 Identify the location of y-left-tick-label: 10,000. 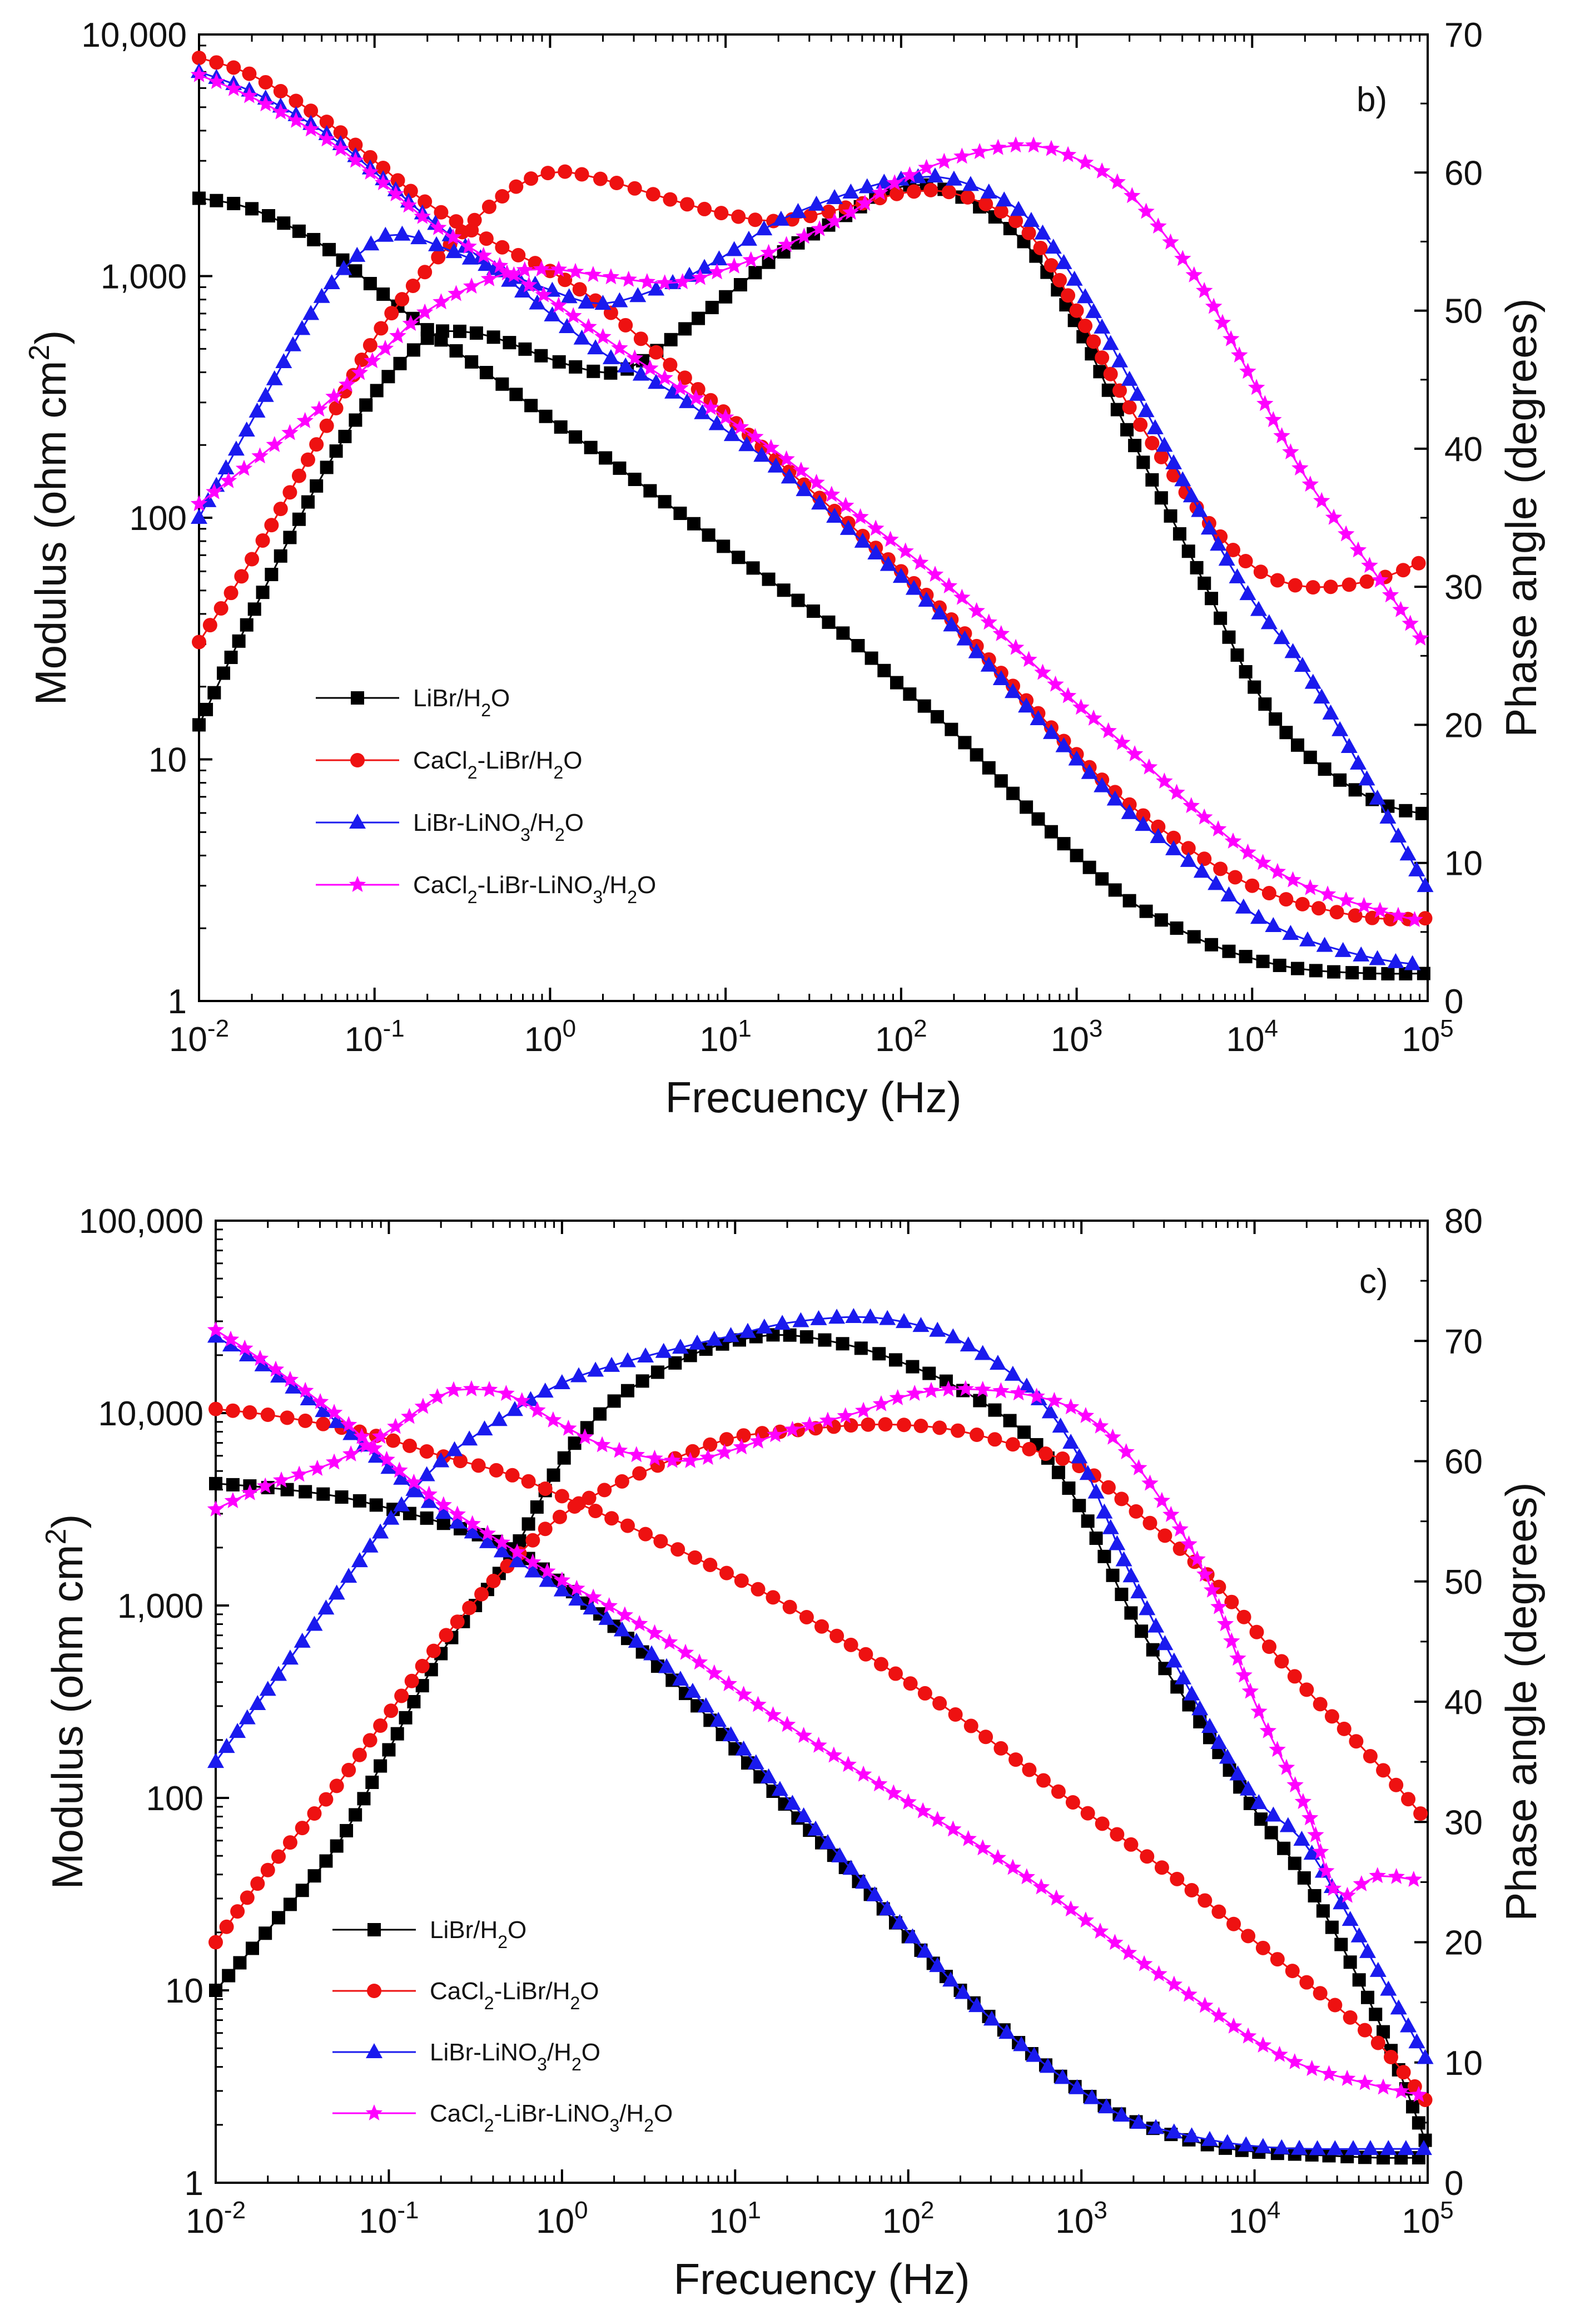
(134, 35).